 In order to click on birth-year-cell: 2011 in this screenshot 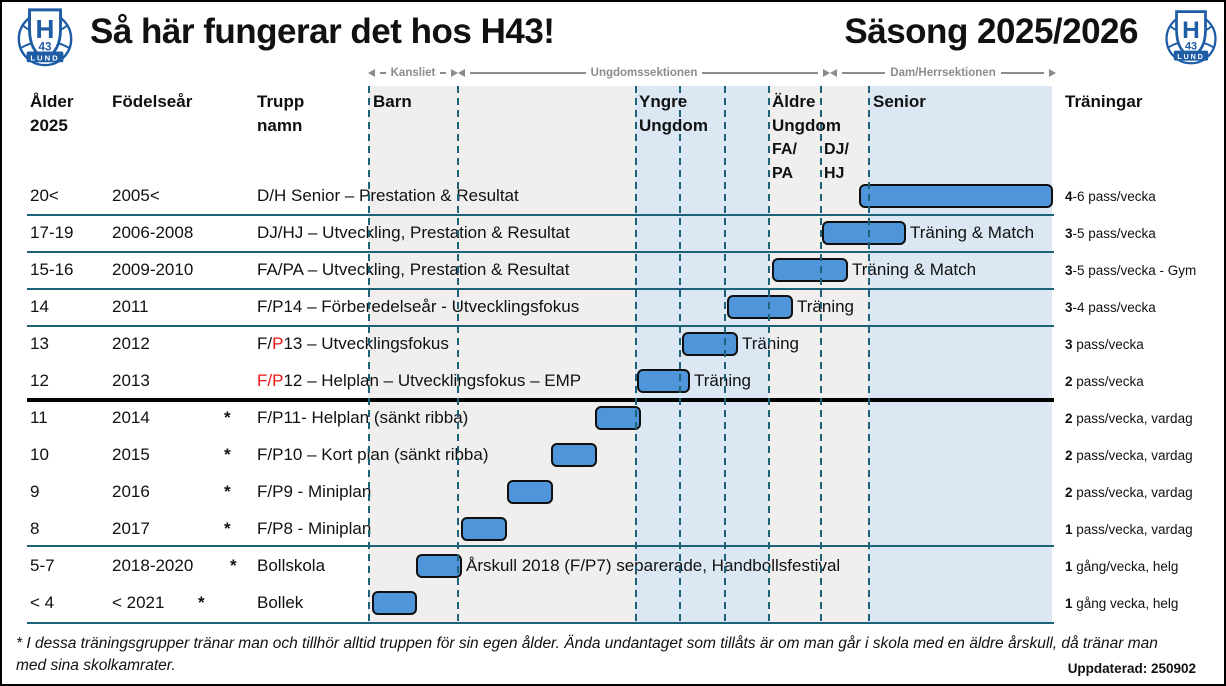, I will do `click(130, 306)`.